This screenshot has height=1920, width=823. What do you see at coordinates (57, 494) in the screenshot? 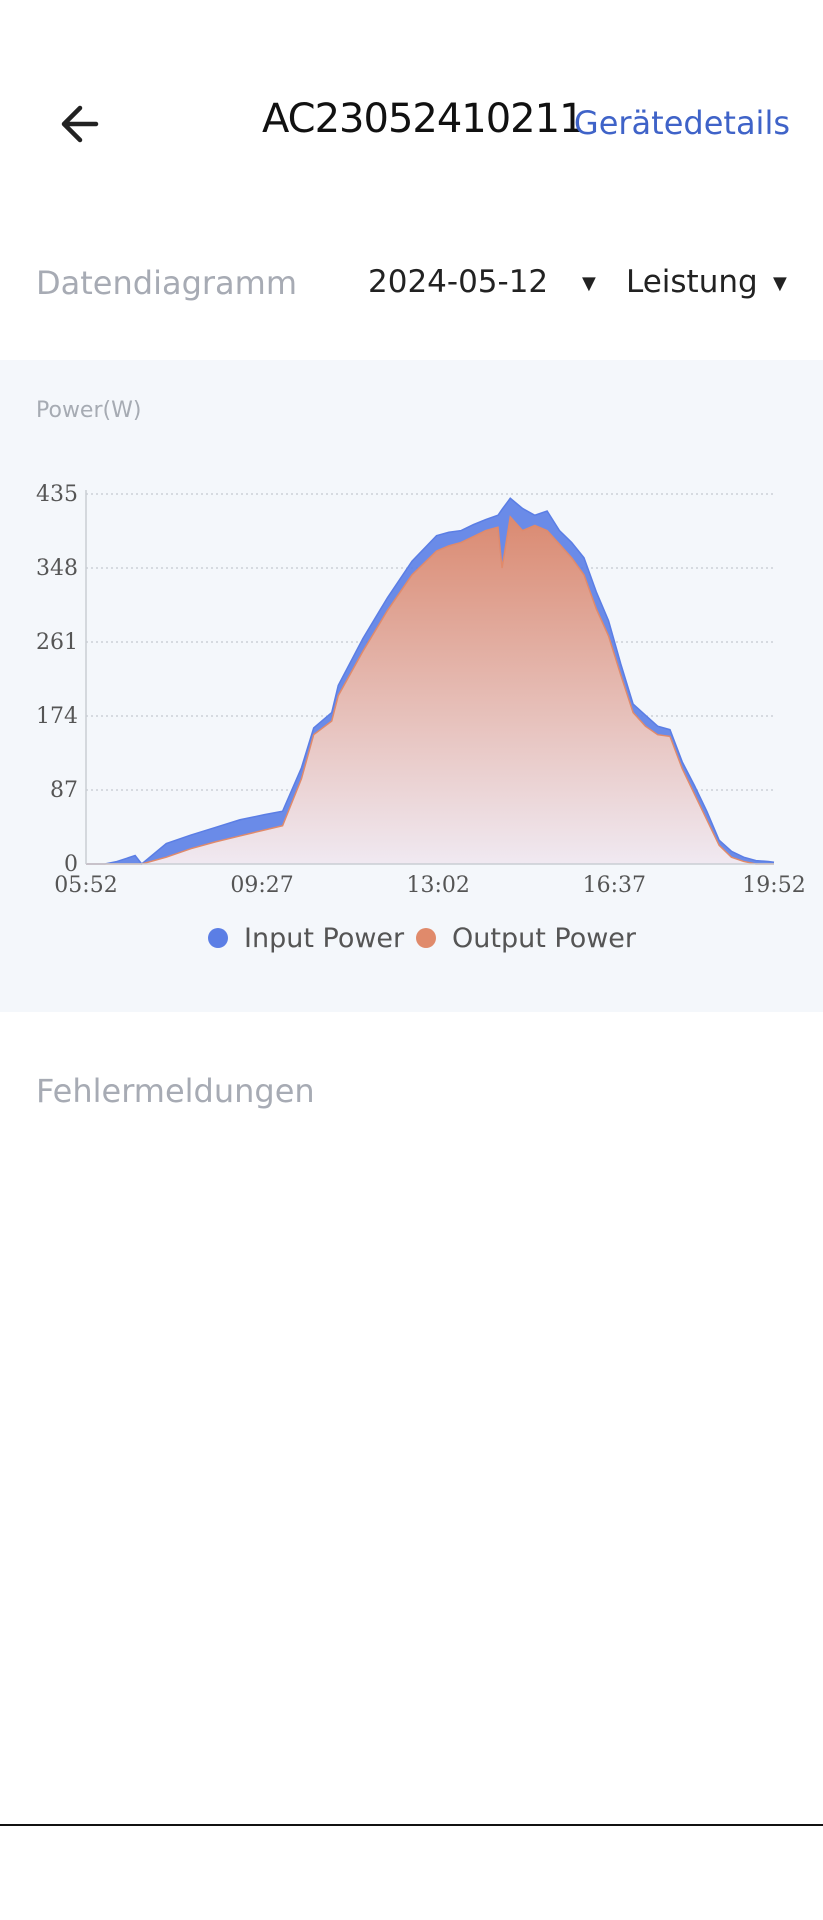
I see `y-tick-label: 435` at bounding box center [57, 494].